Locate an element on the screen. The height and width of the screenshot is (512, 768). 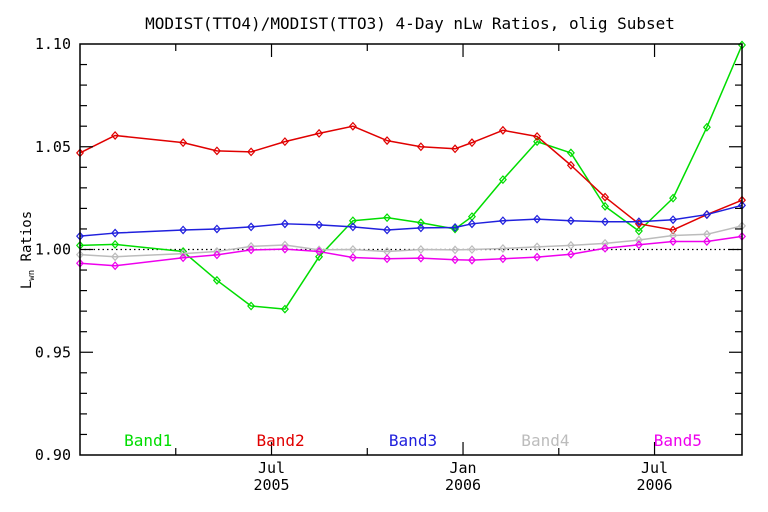
series-markers-band5 is located at coordinates (411, 251).